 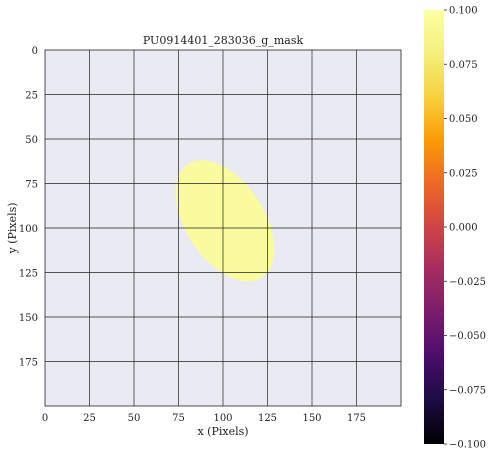 I want to click on y-tick-label: 175, so click(x=28, y=363).